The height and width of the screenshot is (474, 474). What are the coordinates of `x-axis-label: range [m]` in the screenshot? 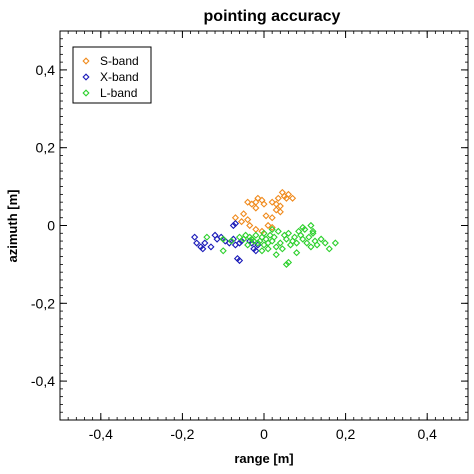 It's located at (263, 458).